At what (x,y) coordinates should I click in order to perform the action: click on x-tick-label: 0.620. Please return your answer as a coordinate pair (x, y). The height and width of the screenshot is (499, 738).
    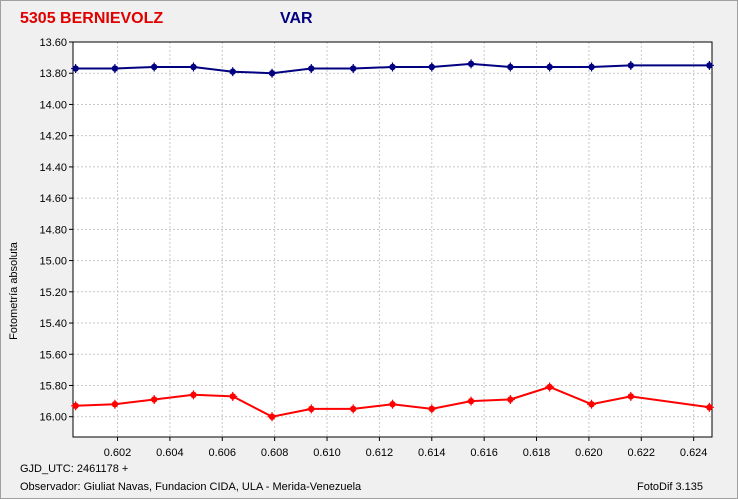
    Looking at the image, I should click on (589, 453).